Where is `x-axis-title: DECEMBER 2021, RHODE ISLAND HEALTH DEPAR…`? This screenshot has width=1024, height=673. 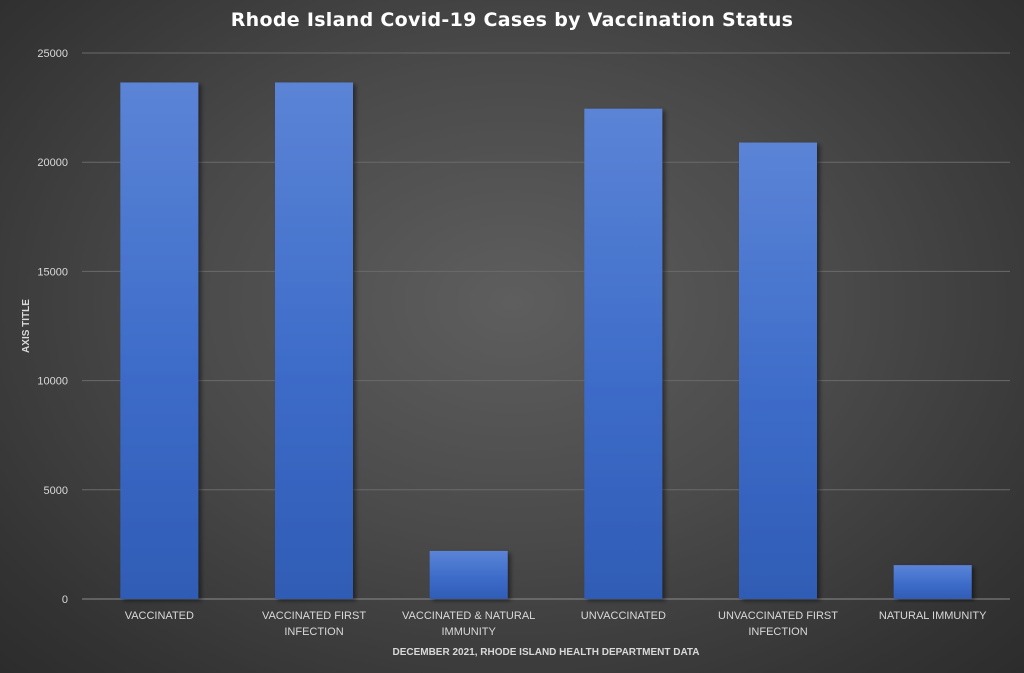 x-axis-title: DECEMBER 2021, RHODE ISLAND HEALTH DEPAR… is located at coordinates (545, 652).